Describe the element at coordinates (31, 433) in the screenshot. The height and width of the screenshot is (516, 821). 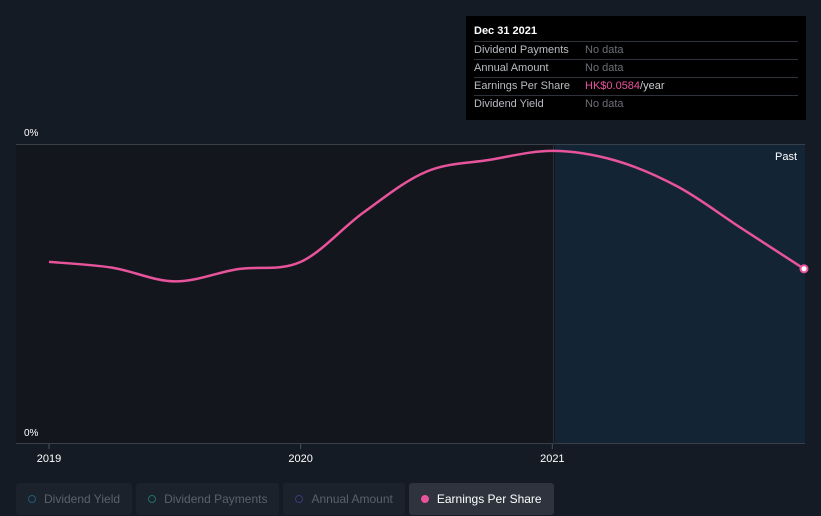
I see `y-bottom-label: 0%` at that location.